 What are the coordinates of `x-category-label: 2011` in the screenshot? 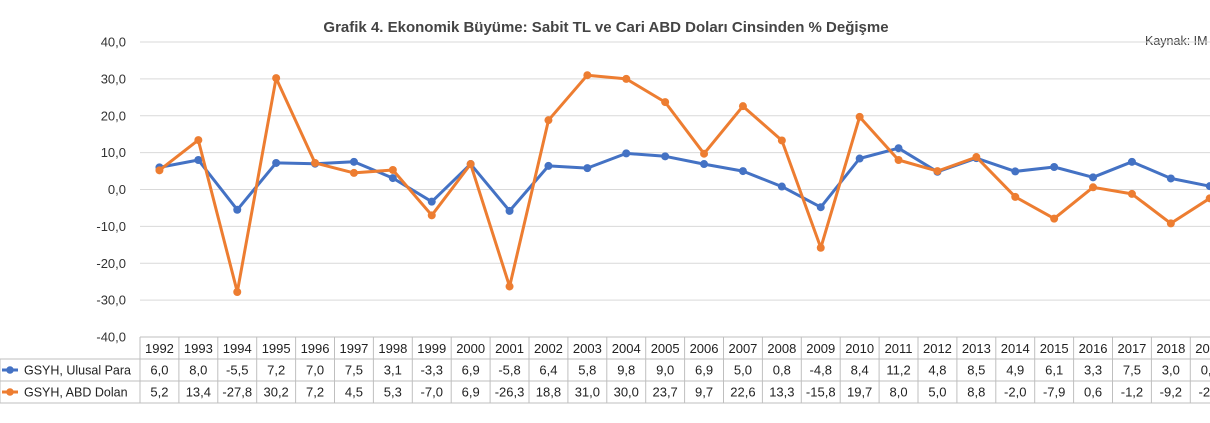 It's located at (899, 348).